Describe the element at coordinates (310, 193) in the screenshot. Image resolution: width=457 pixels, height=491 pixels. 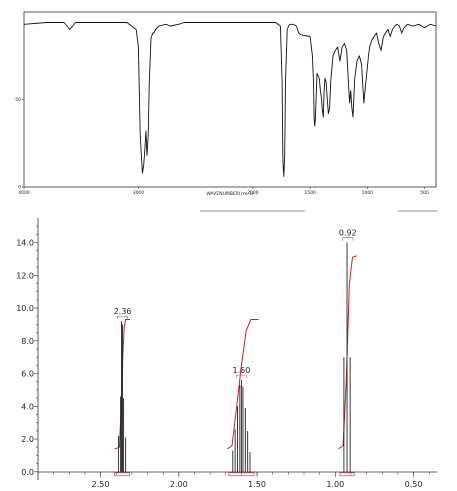
I see `ir-x-tick-label: 1500` at that location.